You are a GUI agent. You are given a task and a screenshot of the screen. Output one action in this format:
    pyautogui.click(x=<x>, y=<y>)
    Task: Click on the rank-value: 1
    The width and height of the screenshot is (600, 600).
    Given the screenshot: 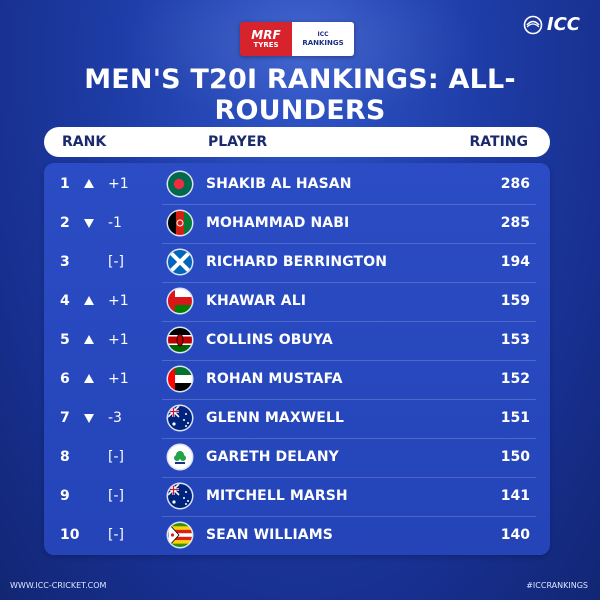 What is the action you would take?
    pyautogui.click(x=65, y=184)
    